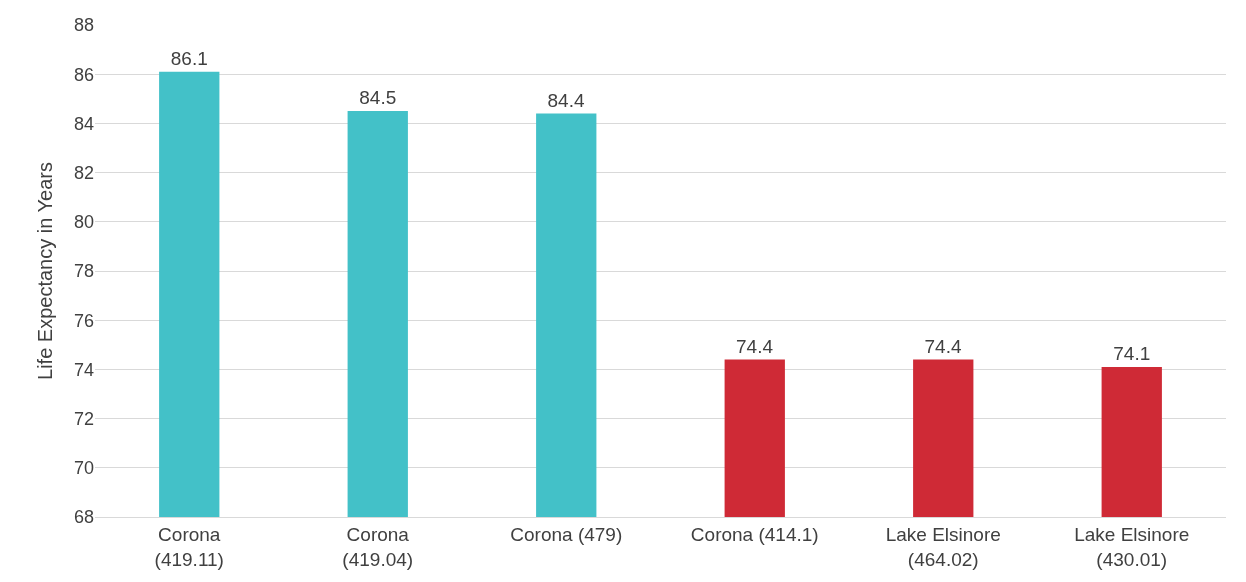 Image resolution: width=1246 pixels, height=582 pixels. I want to click on x-tick-label: Lake Elsinore (430.01), so click(1132, 546).